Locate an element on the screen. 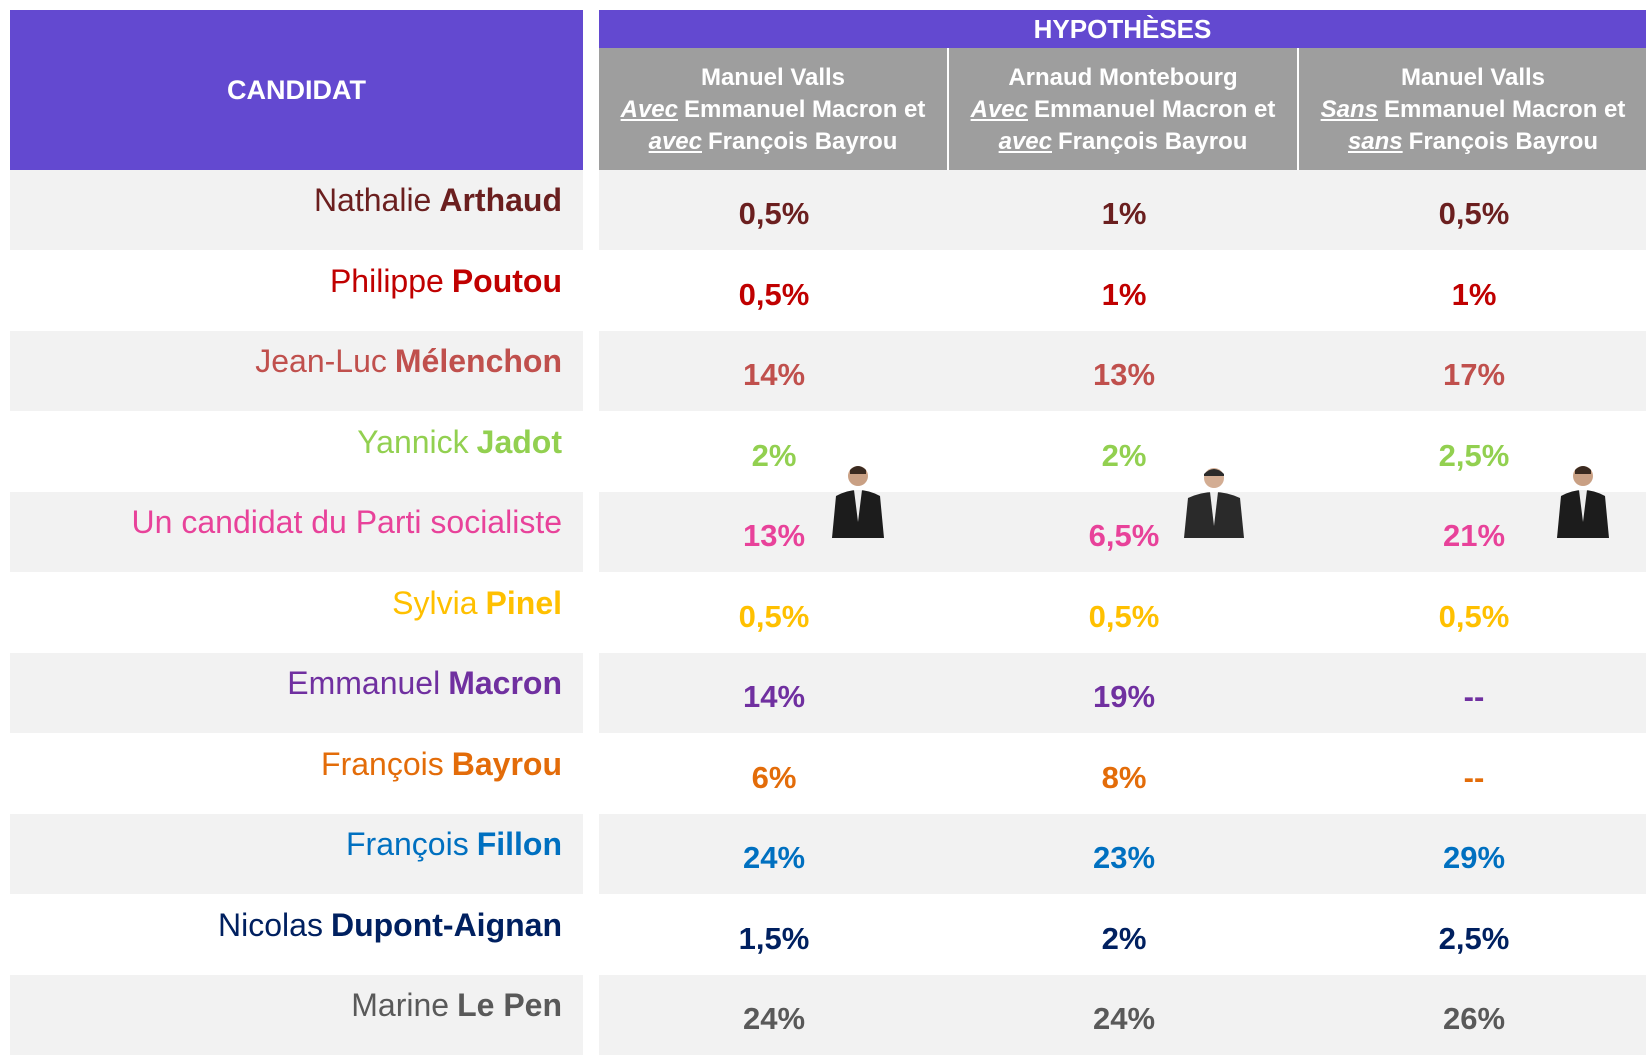 Image resolution: width=1646 pixels, height=1056 pixels. cell-value: 17% is located at coordinates (1474, 374).